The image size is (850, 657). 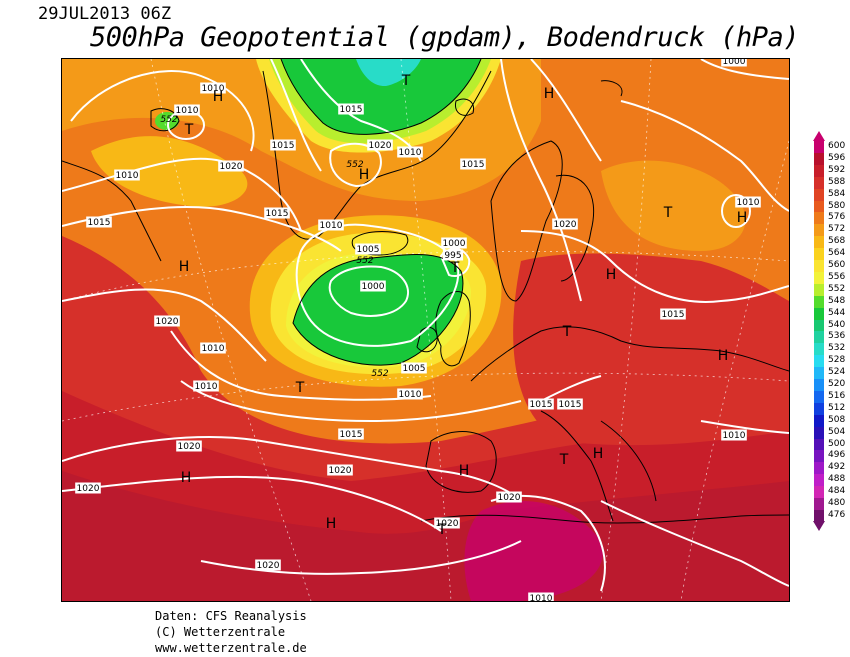 I want to click on credit-source: Daten: CFS Reanalysis, so click(x=231, y=616).